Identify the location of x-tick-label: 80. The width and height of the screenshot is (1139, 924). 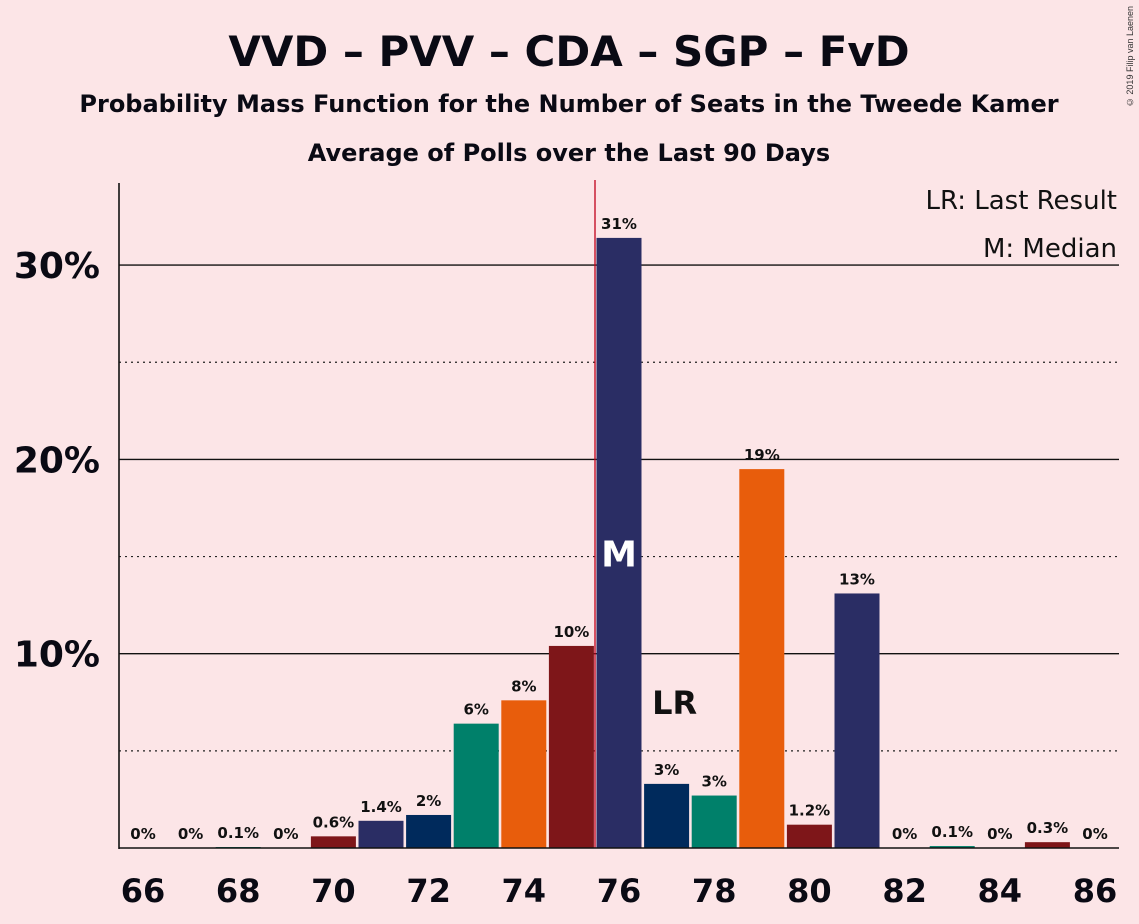
(809, 891).